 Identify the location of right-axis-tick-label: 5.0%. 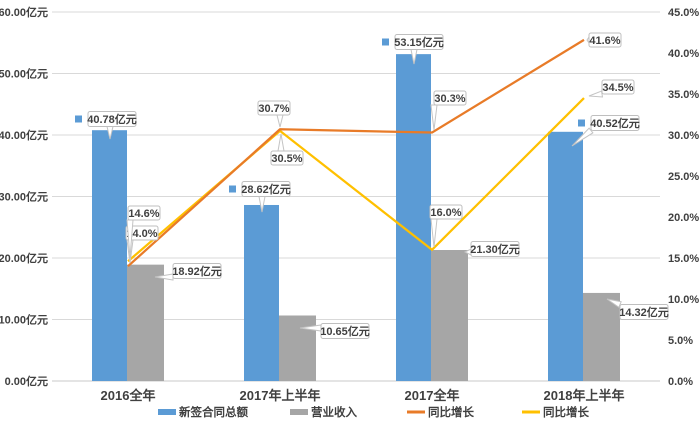
(680, 341).